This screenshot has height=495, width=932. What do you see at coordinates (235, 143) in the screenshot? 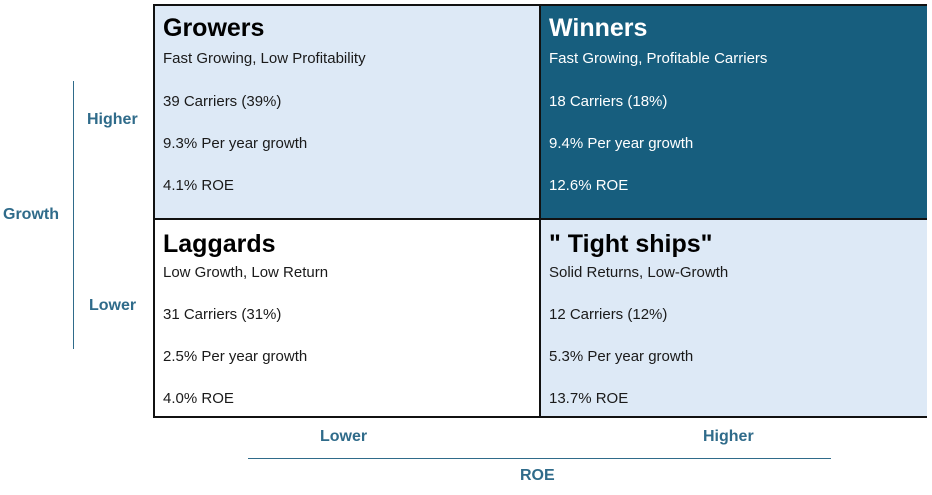
I see `quadrant-growth: 9.3% Per year growth` at bounding box center [235, 143].